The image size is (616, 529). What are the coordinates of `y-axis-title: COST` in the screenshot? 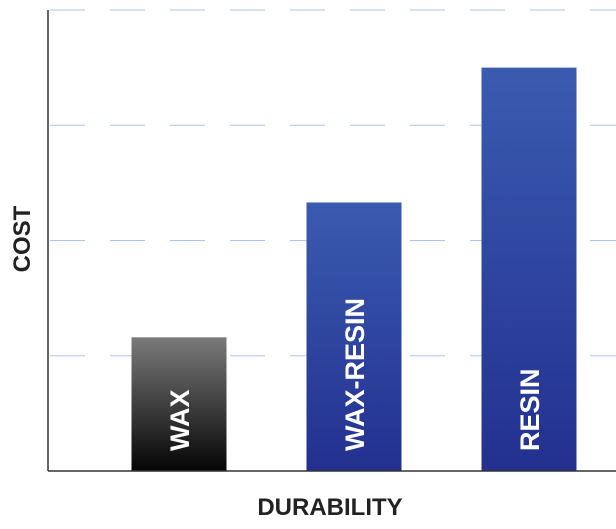 It's located at (22, 238).